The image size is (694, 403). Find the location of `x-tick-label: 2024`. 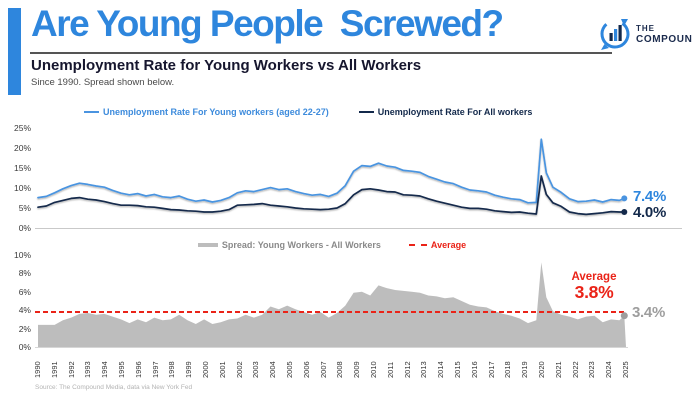

x-tick-label: 2024 is located at coordinates (609, 369).